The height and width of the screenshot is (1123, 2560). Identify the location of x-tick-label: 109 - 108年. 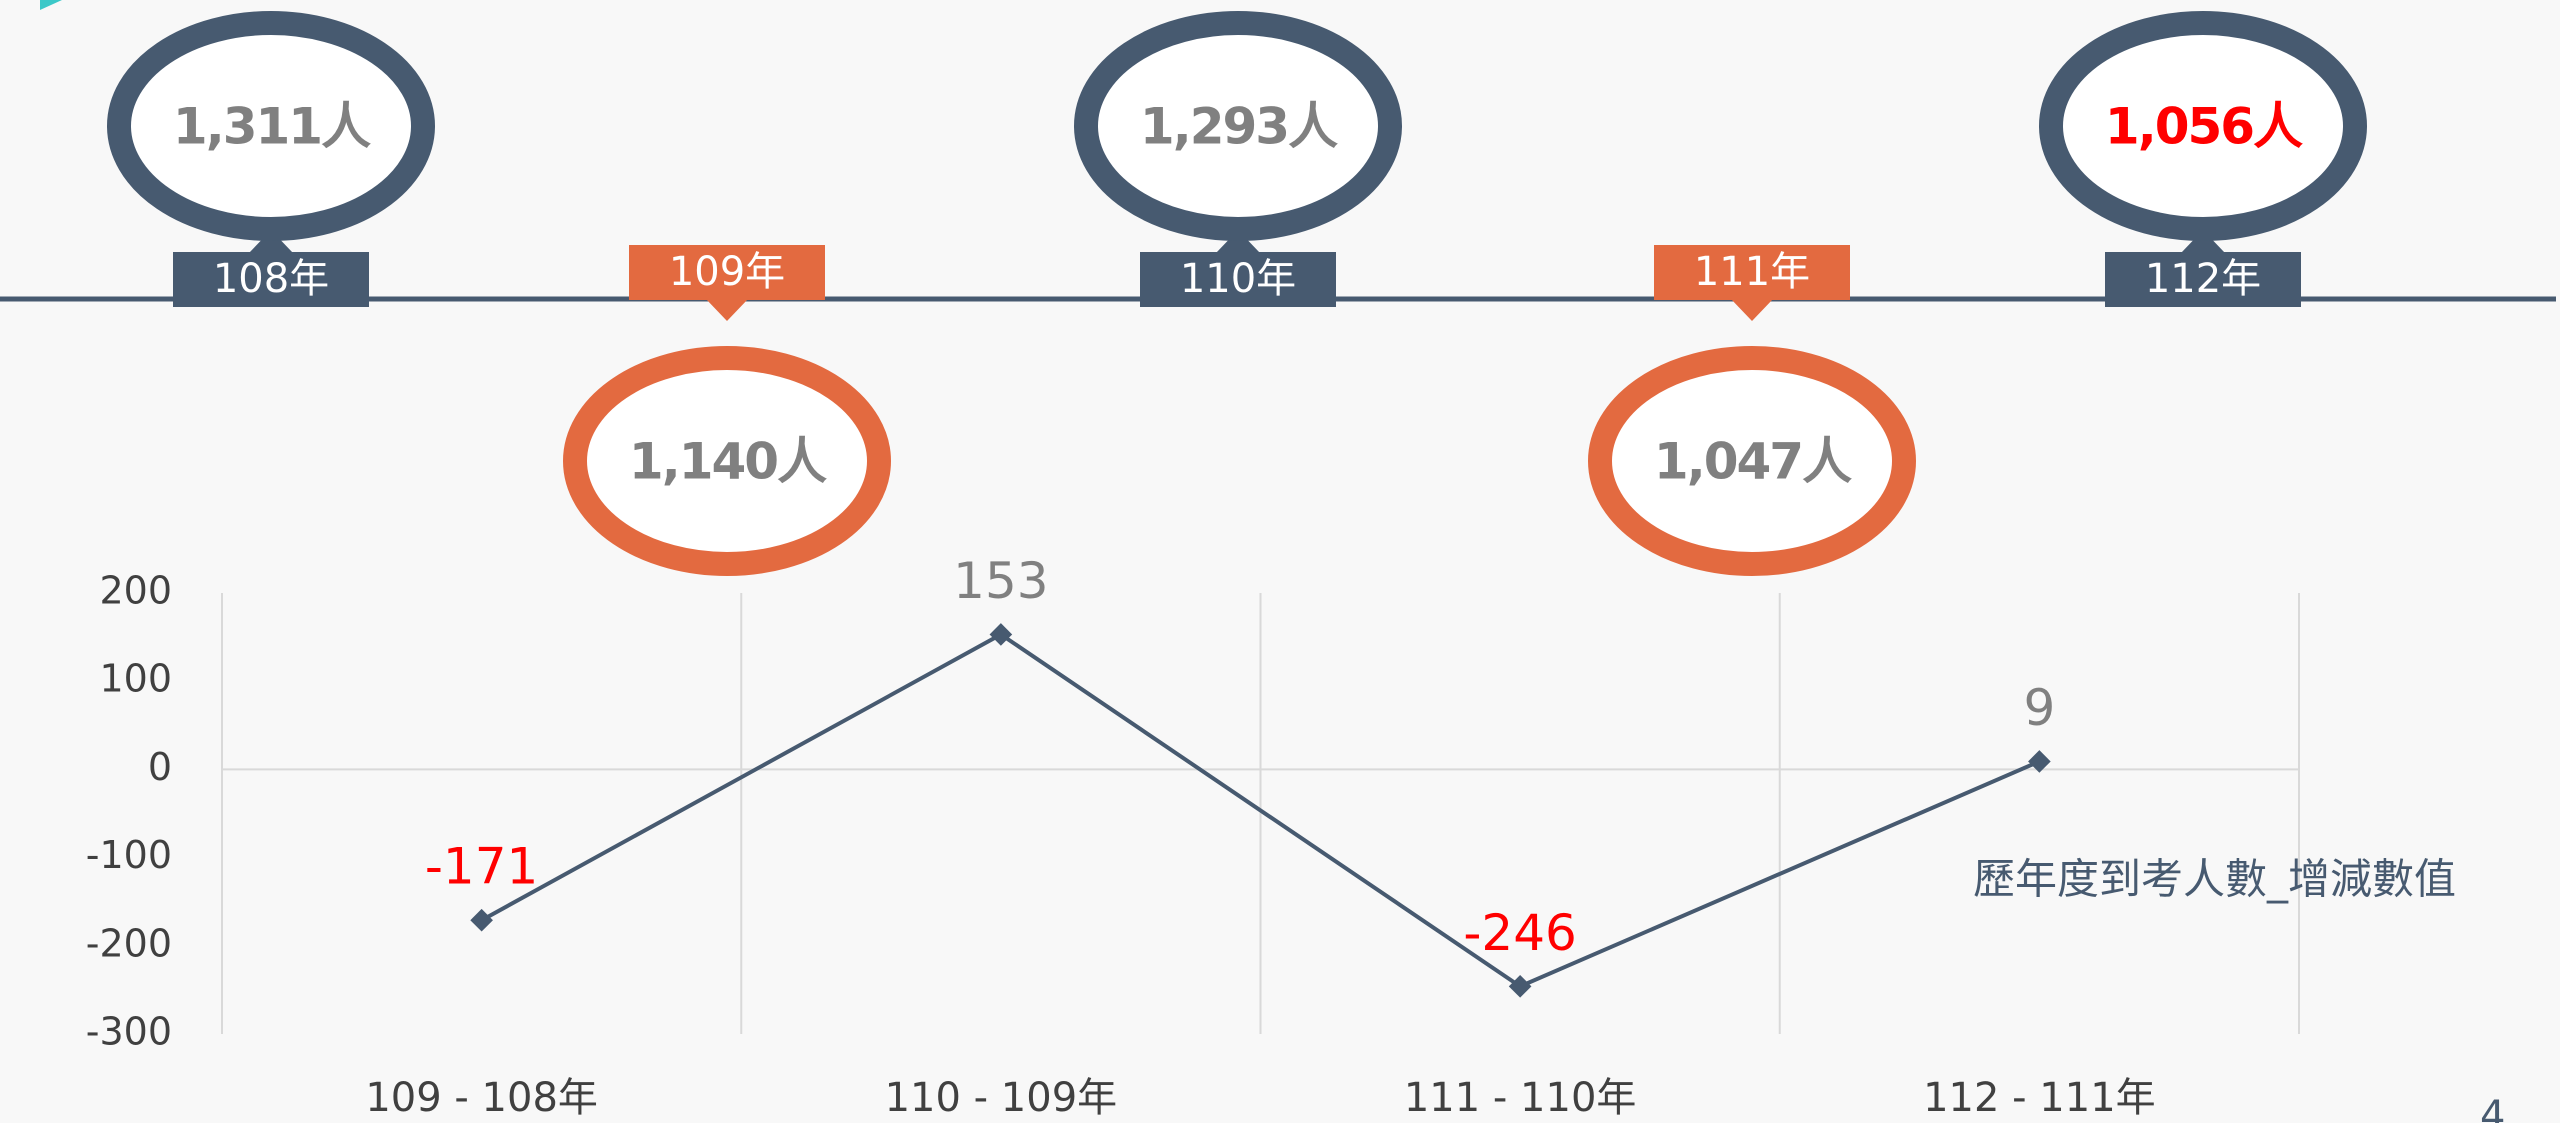
(481, 1098).